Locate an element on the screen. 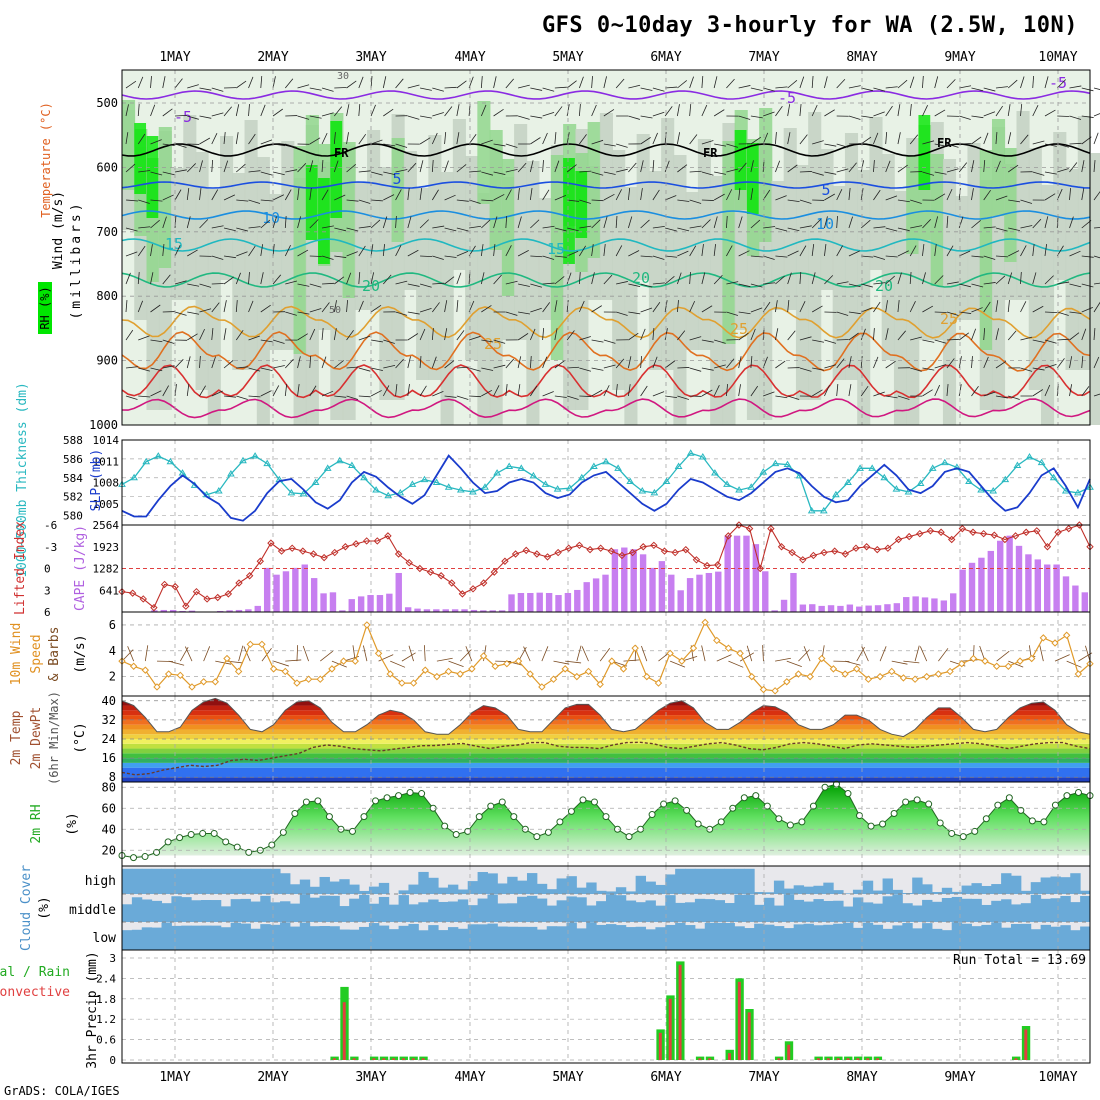  precip-unit: 3hr Precip (mm) is located at coordinates (92, 1009).